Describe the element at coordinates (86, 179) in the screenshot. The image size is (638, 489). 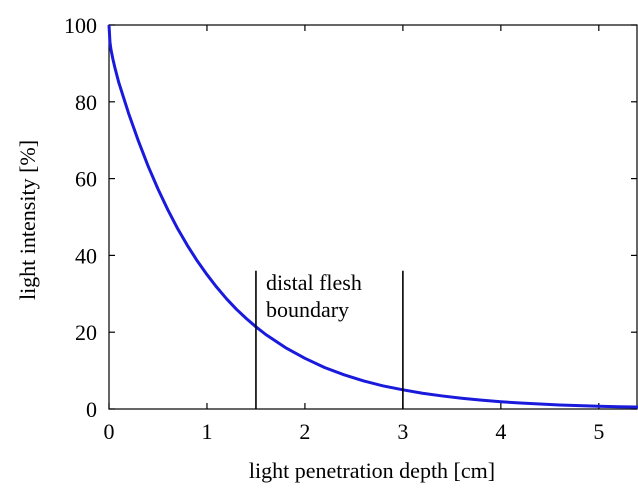
I see `y-tick-label: 60` at that location.